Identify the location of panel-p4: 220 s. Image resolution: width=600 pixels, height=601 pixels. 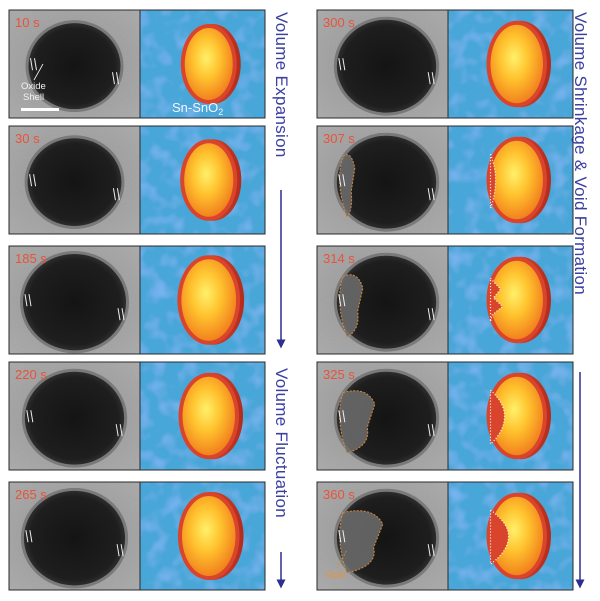
(137, 416).